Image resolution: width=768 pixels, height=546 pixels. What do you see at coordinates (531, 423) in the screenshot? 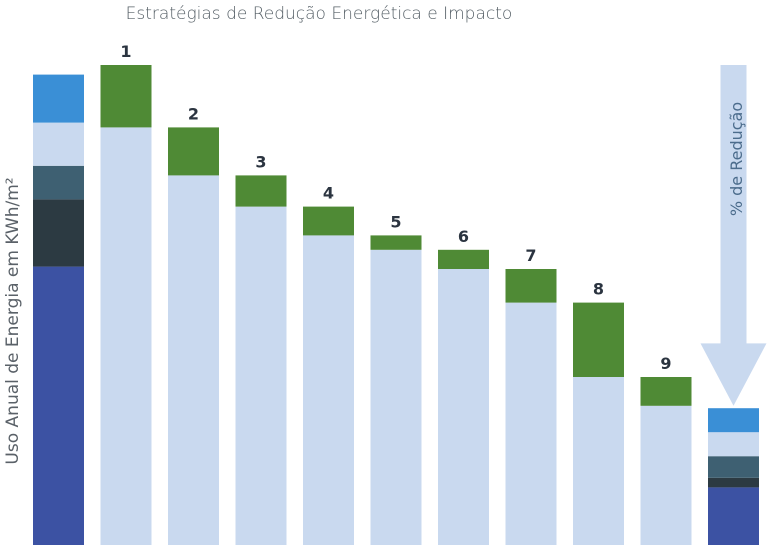
I see `strategy-7-remaining-bar` at bounding box center [531, 423].